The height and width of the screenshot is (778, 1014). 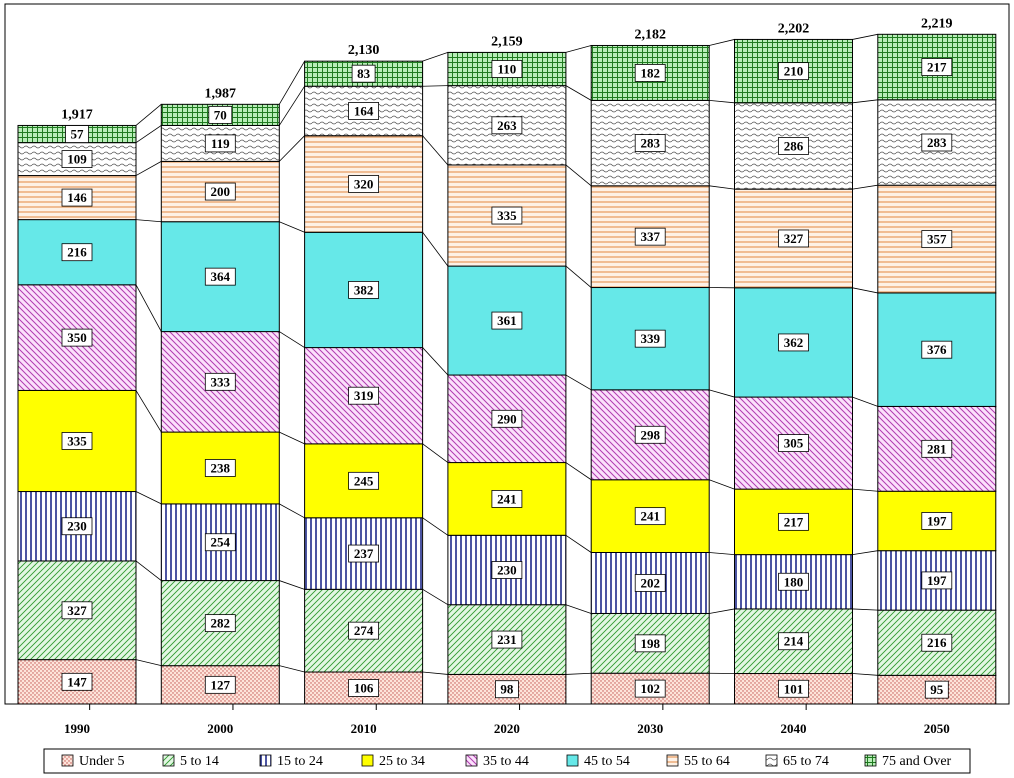 What do you see at coordinates (364, 688) in the screenshot?
I see `data-label-under-5-2010: 106` at bounding box center [364, 688].